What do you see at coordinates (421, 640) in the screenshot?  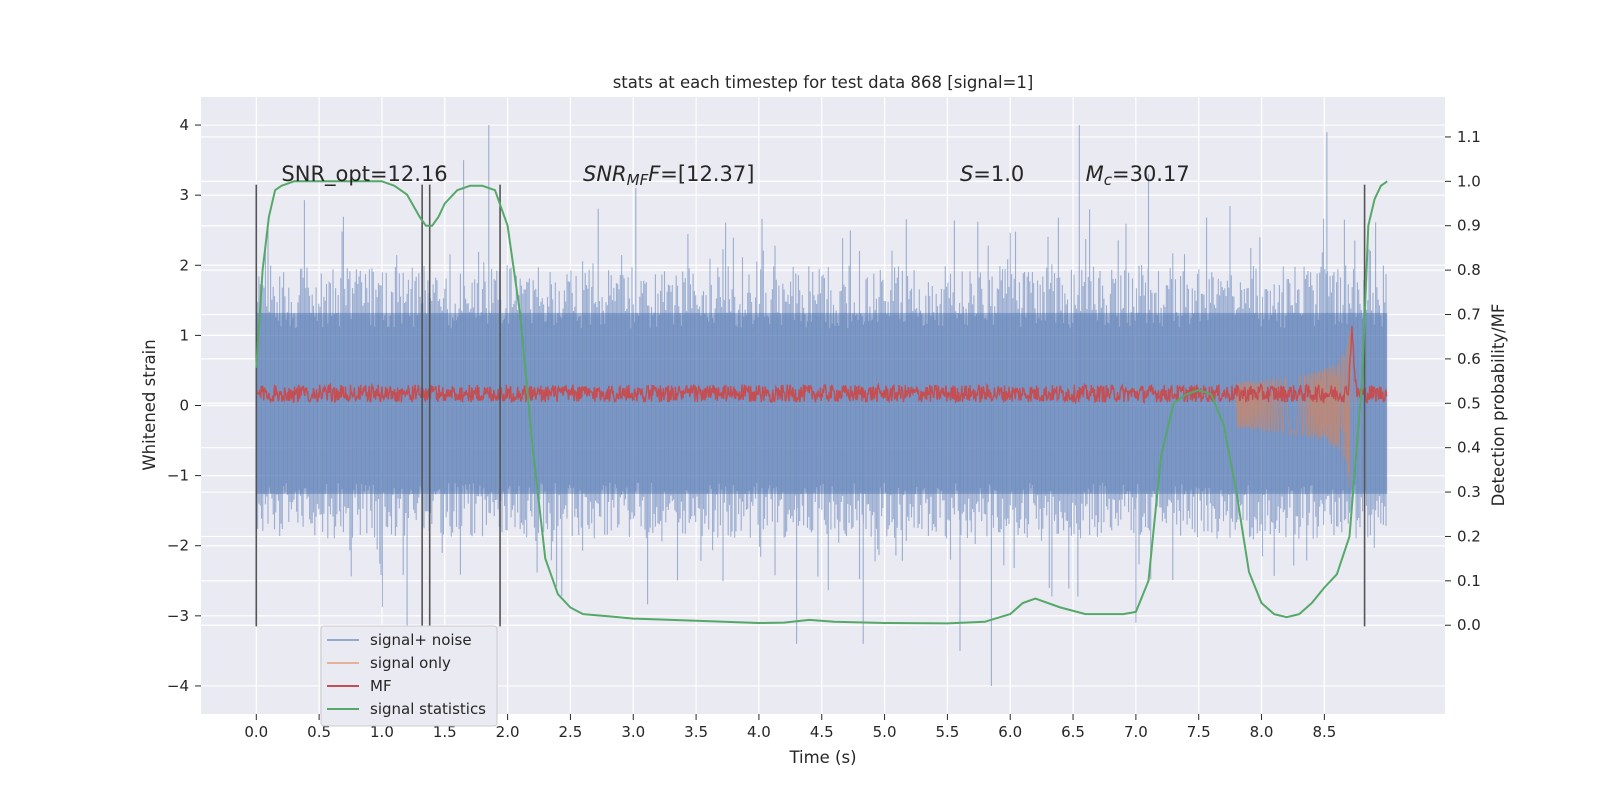 I see `legend-label-signal-noise: signal+ noise` at bounding box center [421, 640].